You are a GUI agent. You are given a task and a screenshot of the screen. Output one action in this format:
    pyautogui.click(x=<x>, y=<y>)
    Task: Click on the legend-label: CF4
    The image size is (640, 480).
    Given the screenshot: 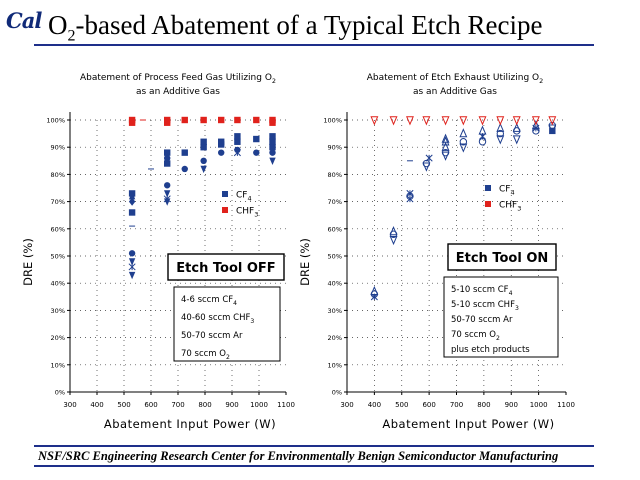 What is the action you would take?
    pyautogui.click(x=507, y=191)
    